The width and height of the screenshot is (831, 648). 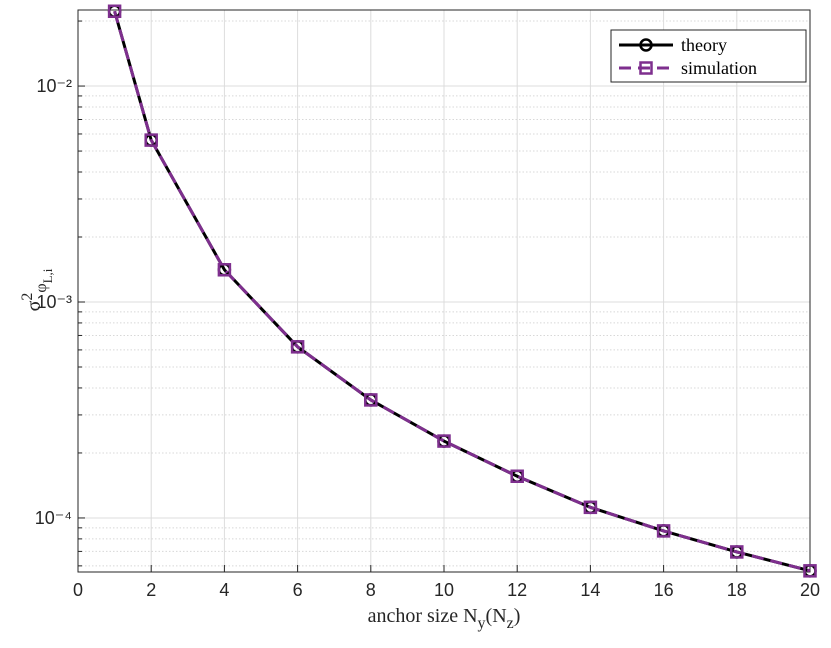 What do you see at coordinates (496, 616) in the screenshot?
I see `label-part: (N` at bounding box center [496, 616].